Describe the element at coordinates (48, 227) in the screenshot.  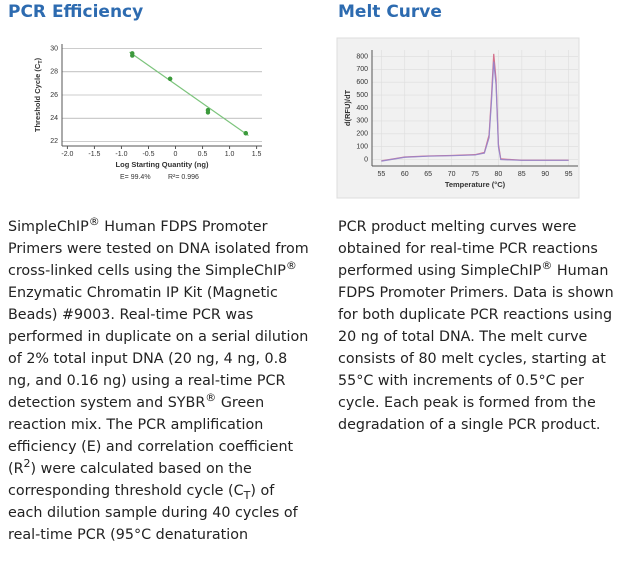
I see `text-run: SimpleChIP` at that location.